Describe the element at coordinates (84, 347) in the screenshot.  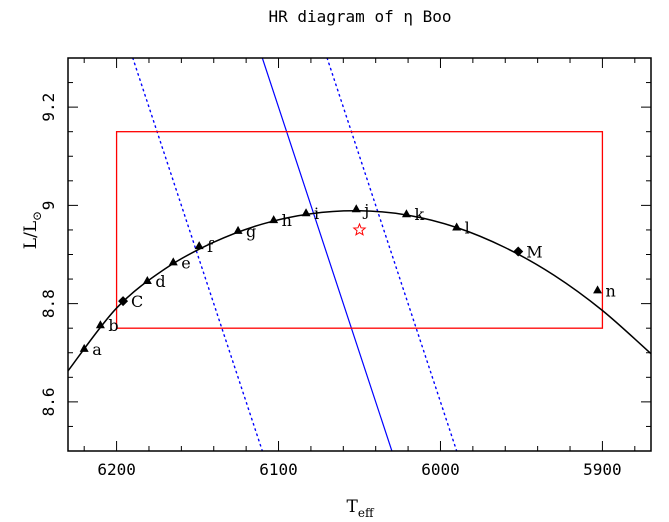
I see `model-point-a` at that location.